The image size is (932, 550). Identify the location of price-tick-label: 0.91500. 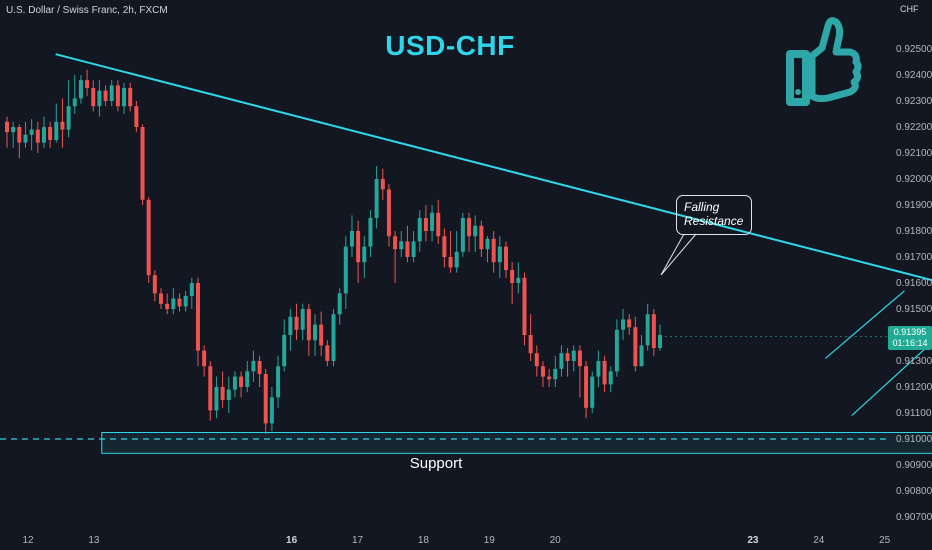
(914, 309).